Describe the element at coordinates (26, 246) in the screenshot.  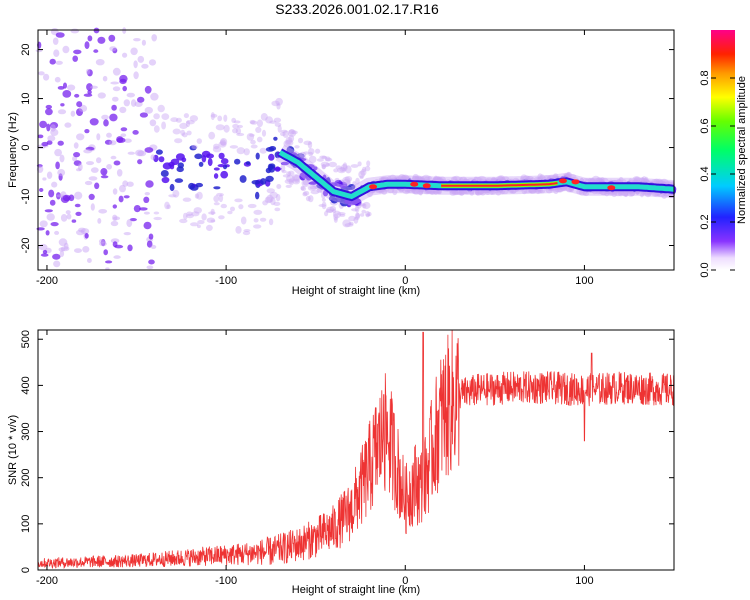
I see `spectrogram-y-tick-label: -20` at that location.